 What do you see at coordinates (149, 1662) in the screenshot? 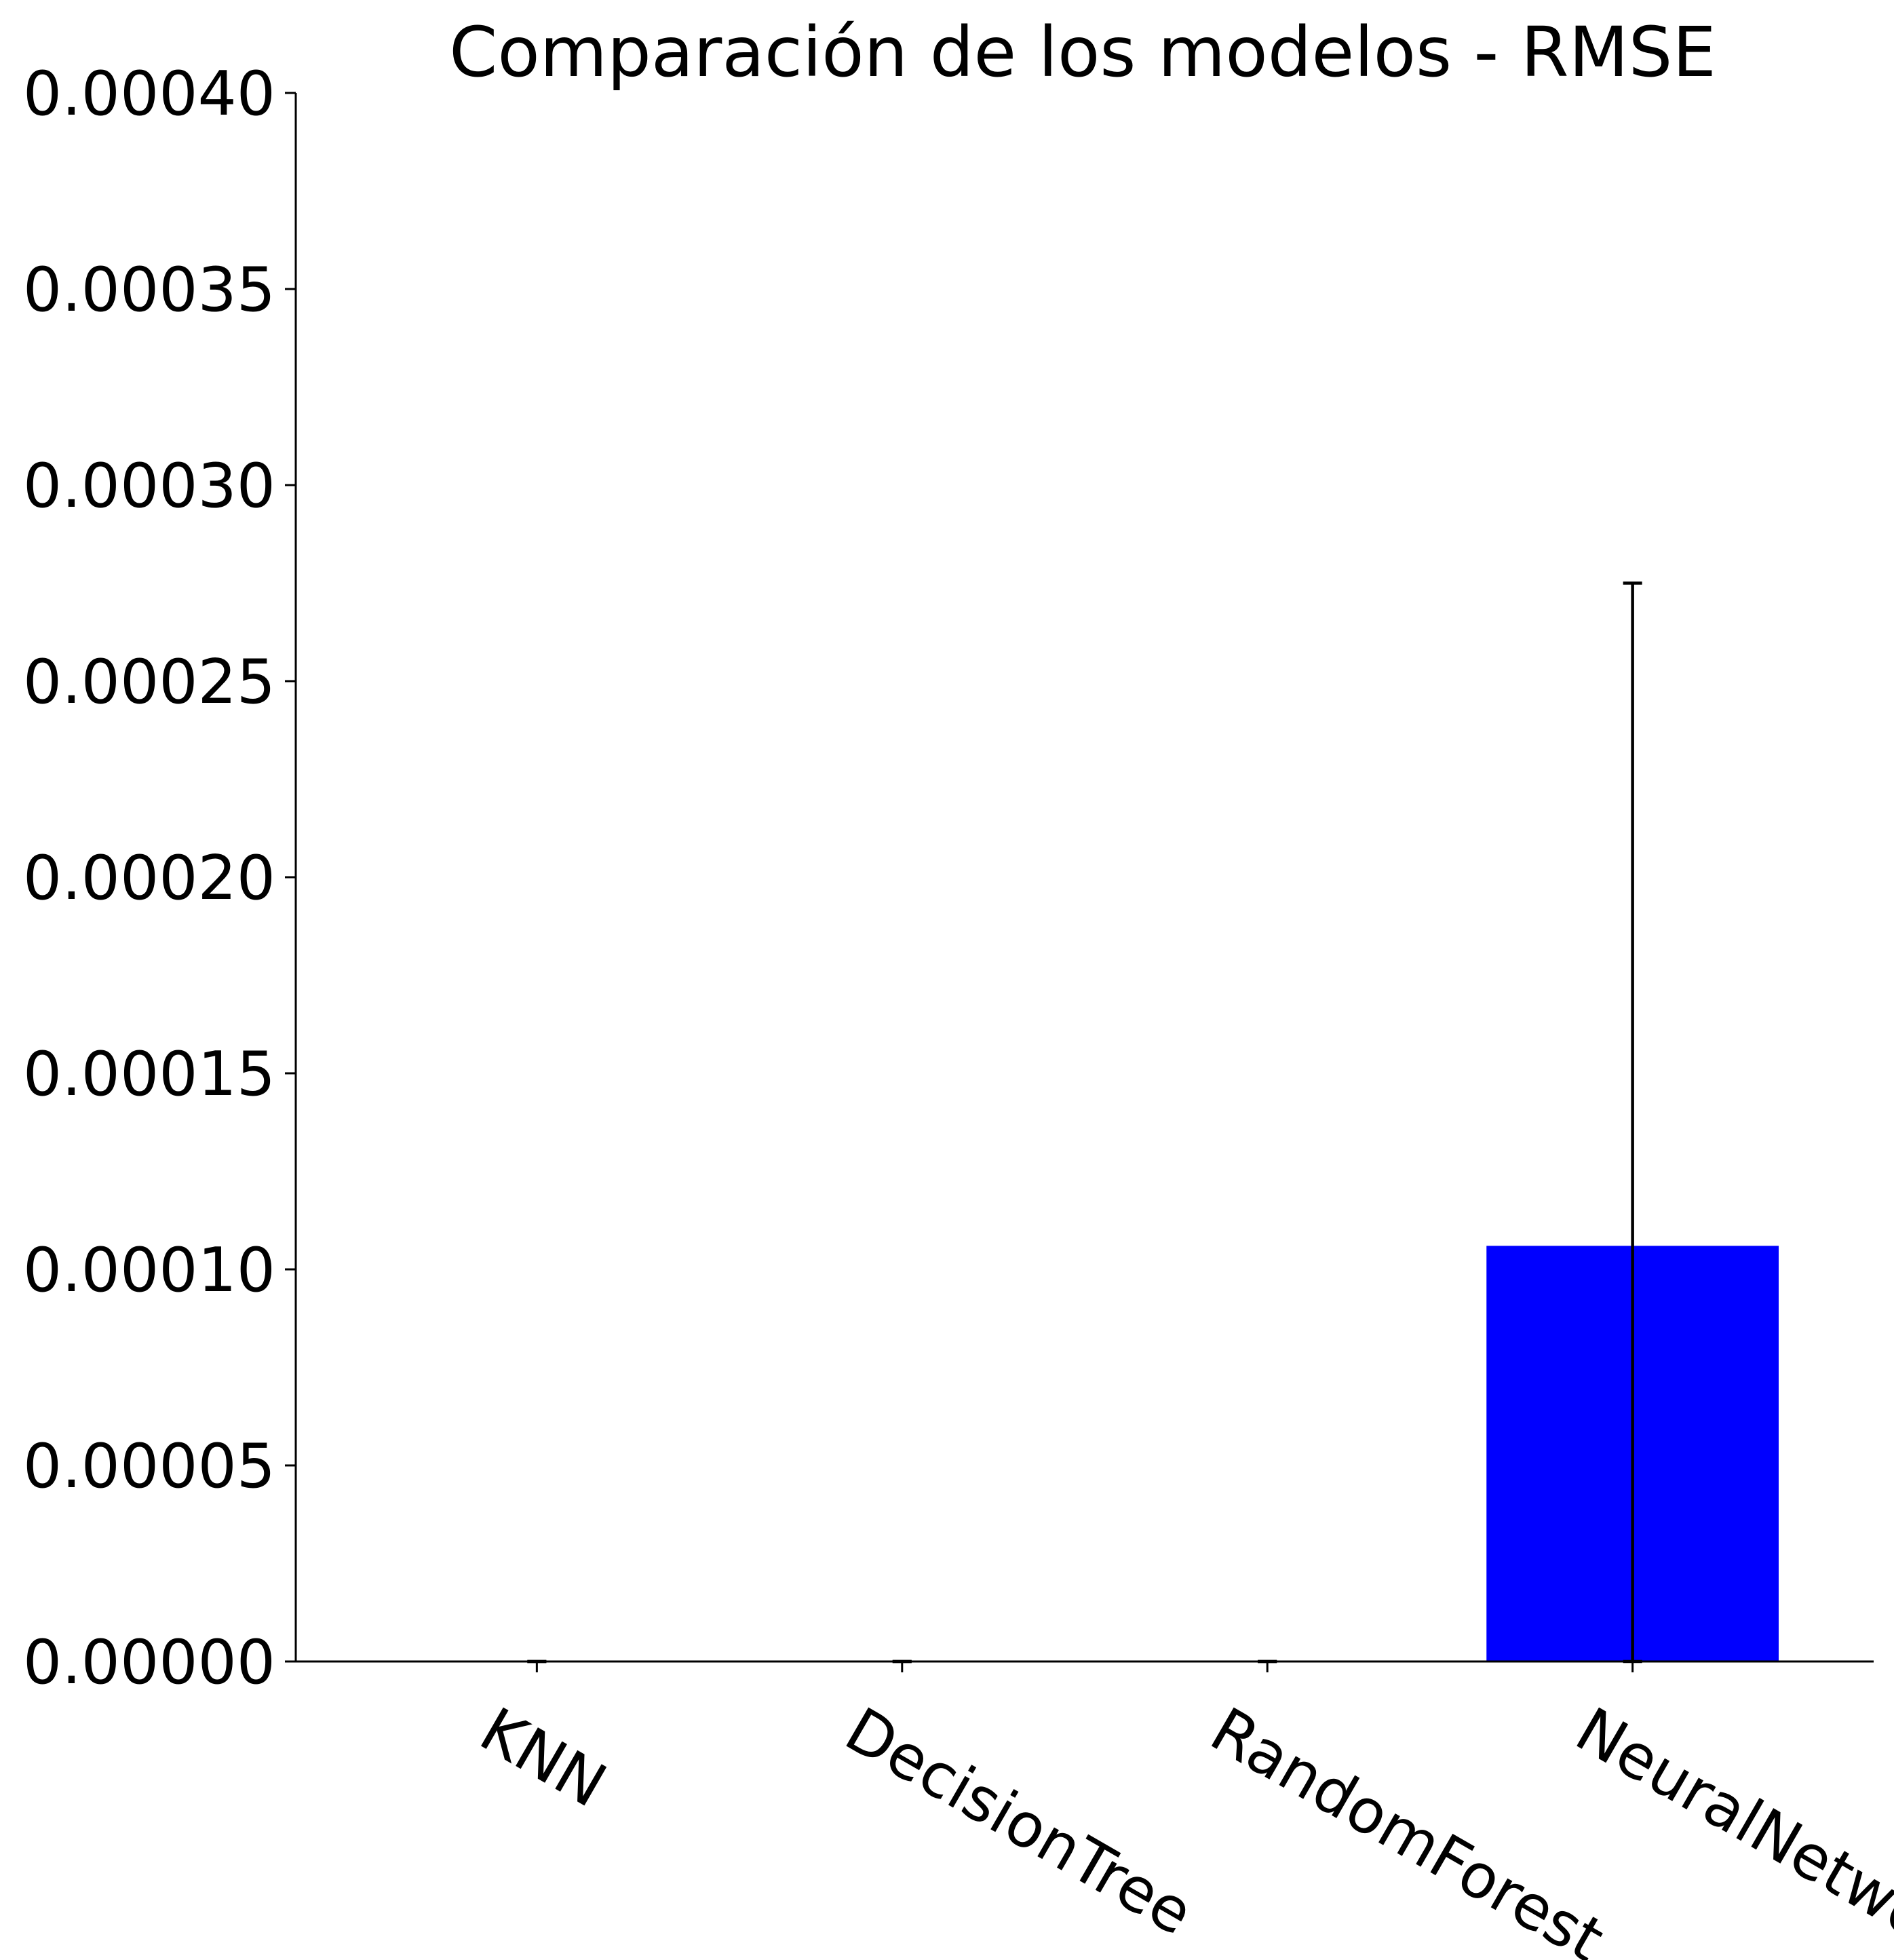
I see `y-tick-label: 0.00000` at bounding box center [149, 1662].